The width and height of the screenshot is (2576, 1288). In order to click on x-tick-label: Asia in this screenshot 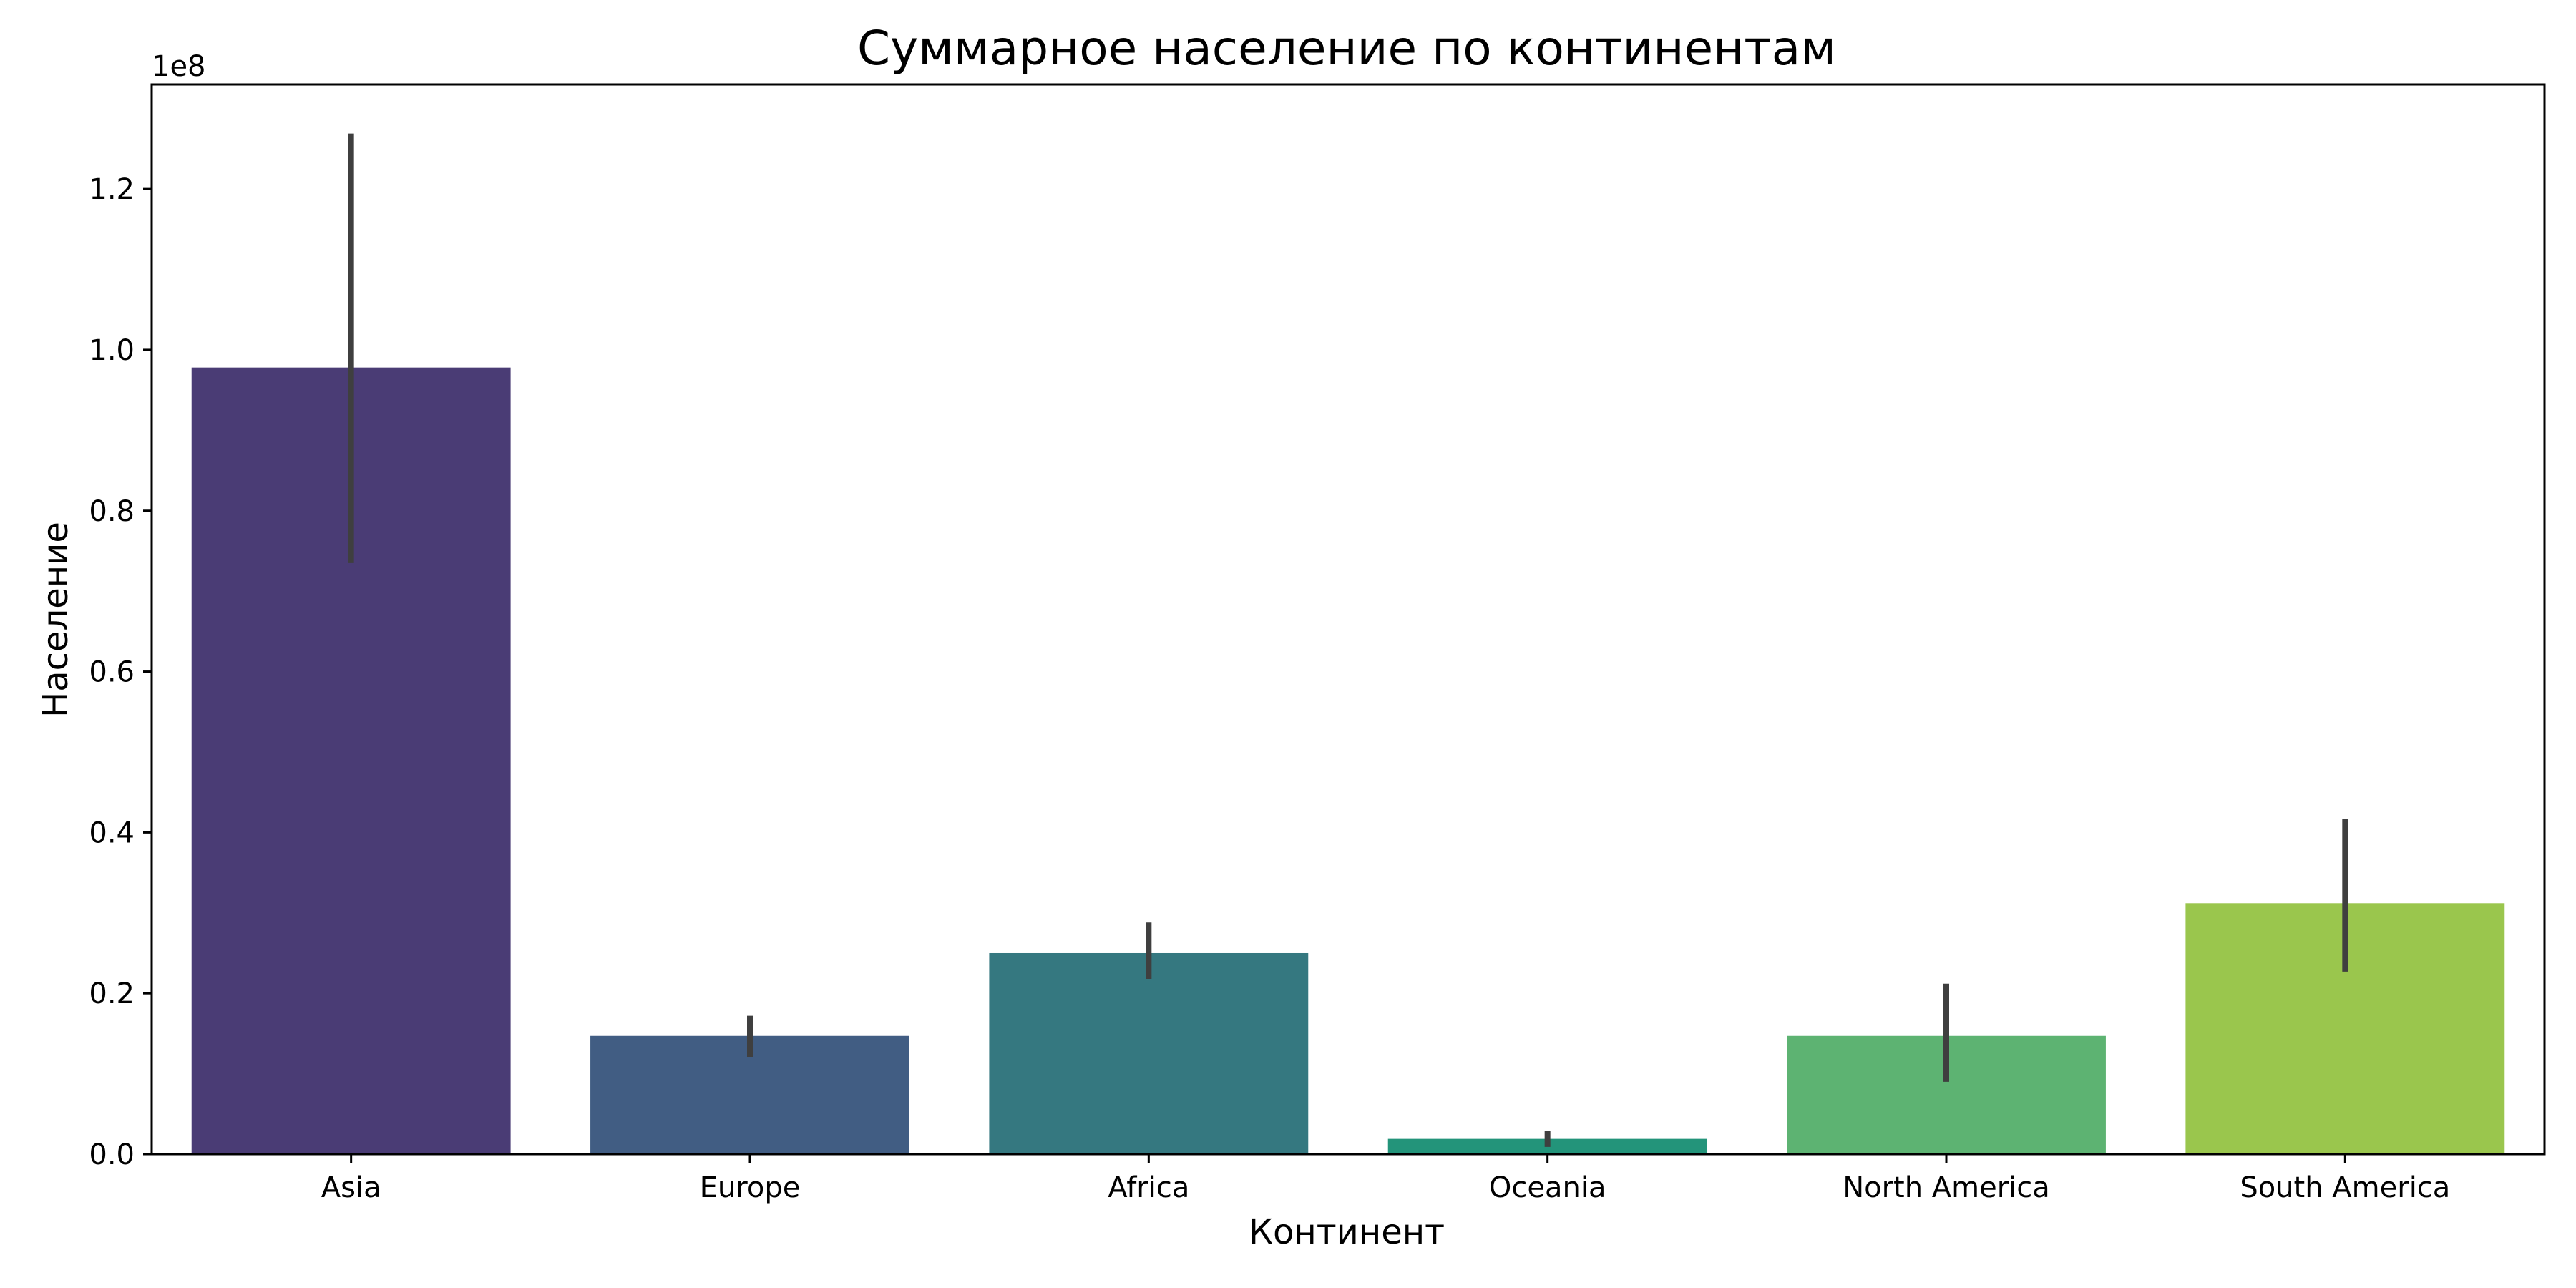, I will do `click(351, 1187)`.